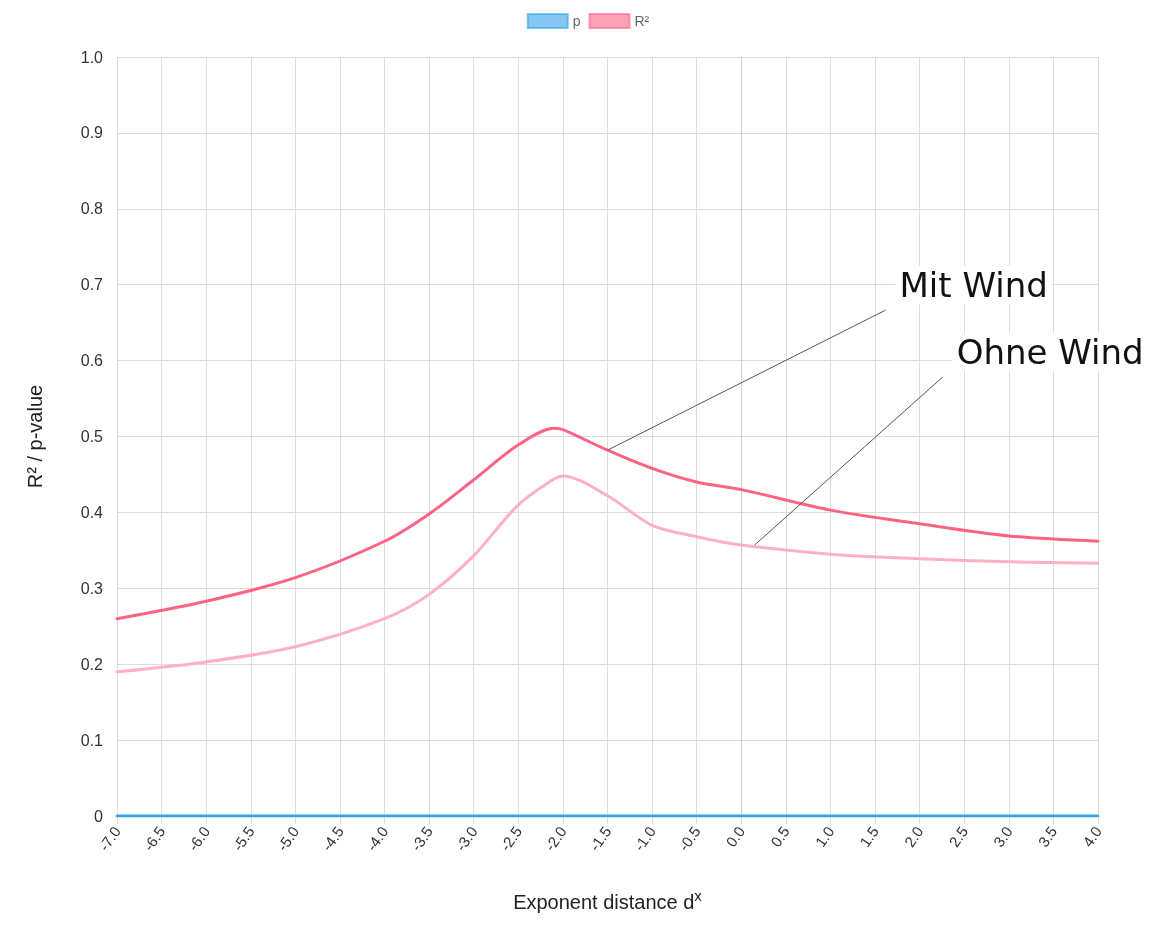 This screenshot has height=934, width=1176. Describe the element at coordinates (422, 839) in the screenshot. I see `x-tick-label: -3.5` at that location.